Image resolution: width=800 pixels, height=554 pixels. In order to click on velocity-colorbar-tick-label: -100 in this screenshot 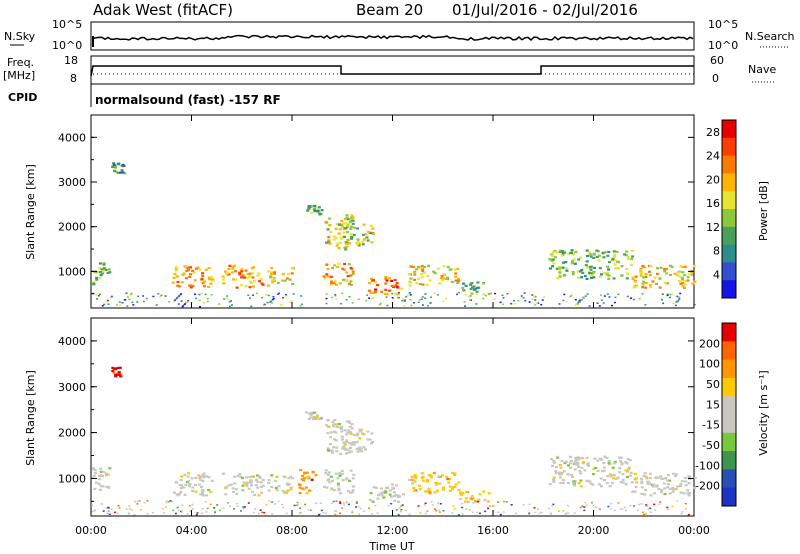, I will do `click(707, 465)`.